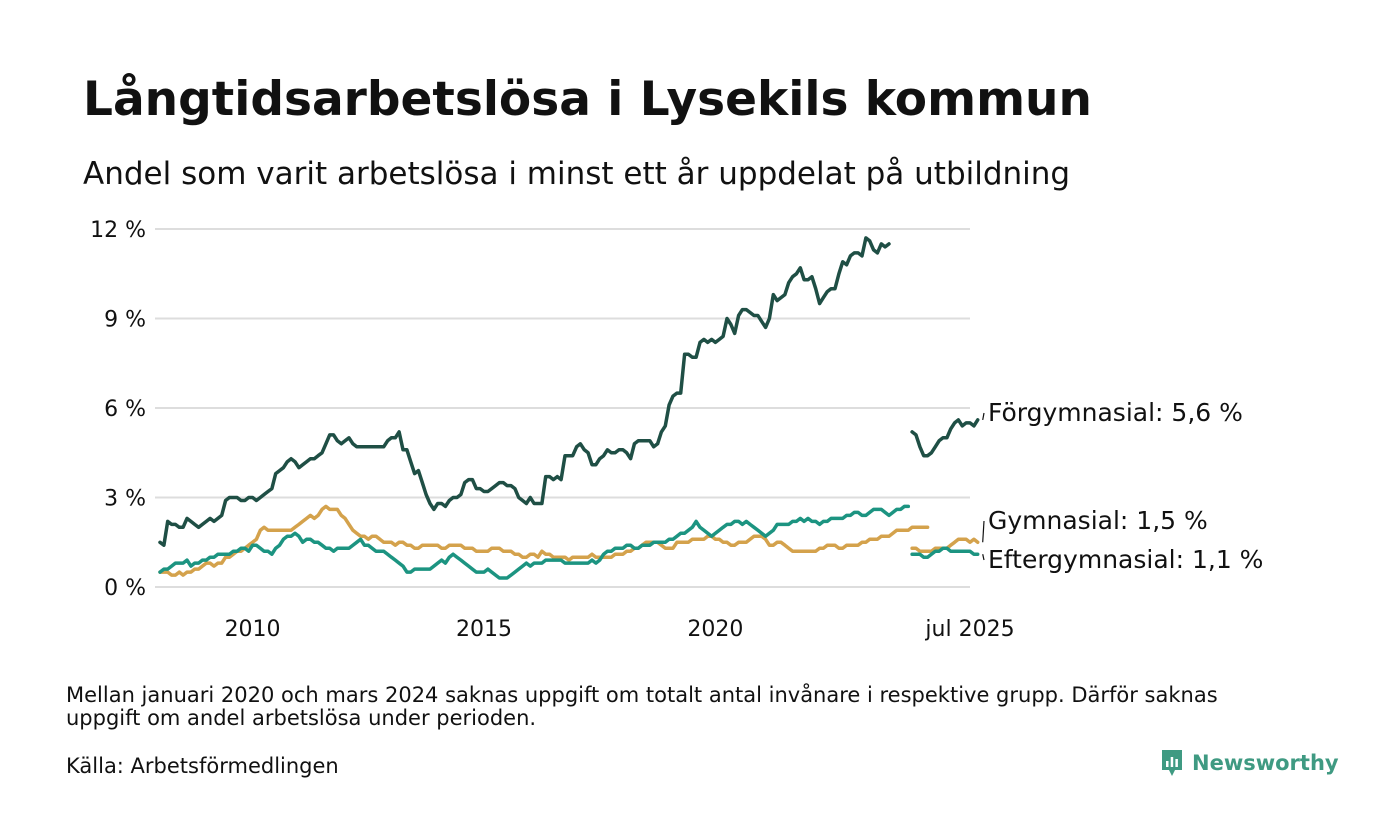 This screenshot has width=1400, height=840. Describe the element at coordinates (202, 766) in the screenshot. I see `source-text: Källa: Arbetsförmedlingen` at that location.